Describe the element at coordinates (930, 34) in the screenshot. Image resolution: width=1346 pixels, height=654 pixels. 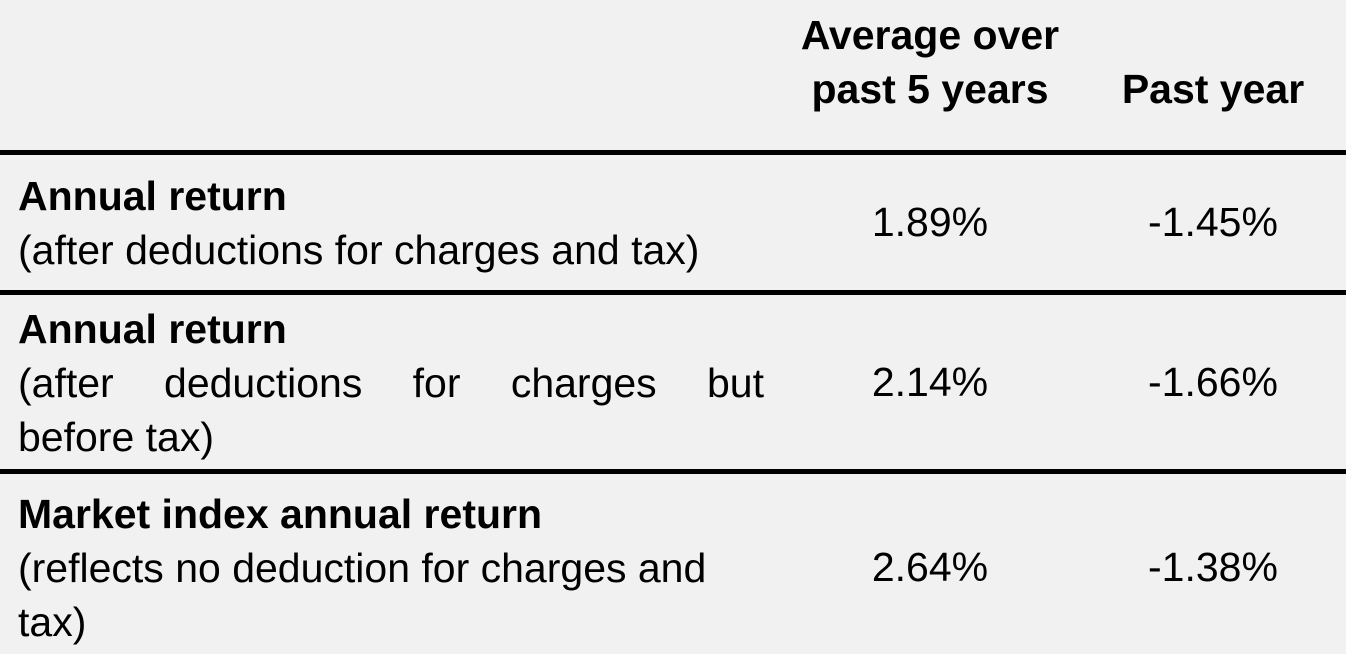
I see `header-avg-5yr-line1: Average over` at that location.